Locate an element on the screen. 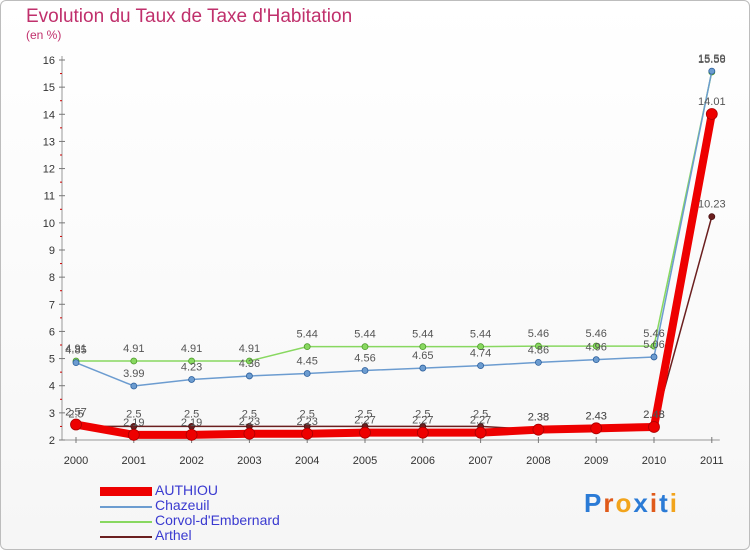 This screenshot has width=750, height=550. logo-letter: o is located at coordinates (624, 503).